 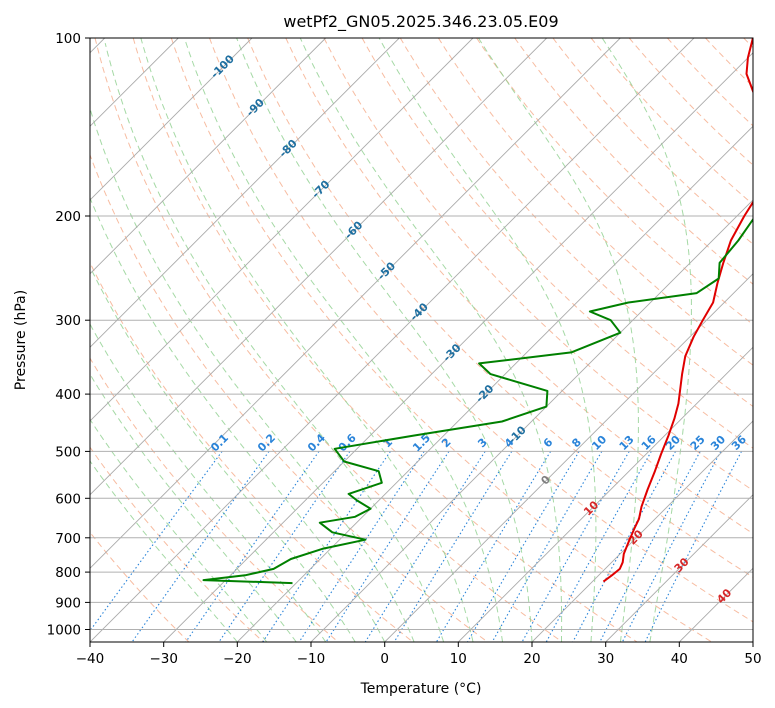 I want to click on y-axis-label: Pressure (hPa), so click(x=21, y=340).